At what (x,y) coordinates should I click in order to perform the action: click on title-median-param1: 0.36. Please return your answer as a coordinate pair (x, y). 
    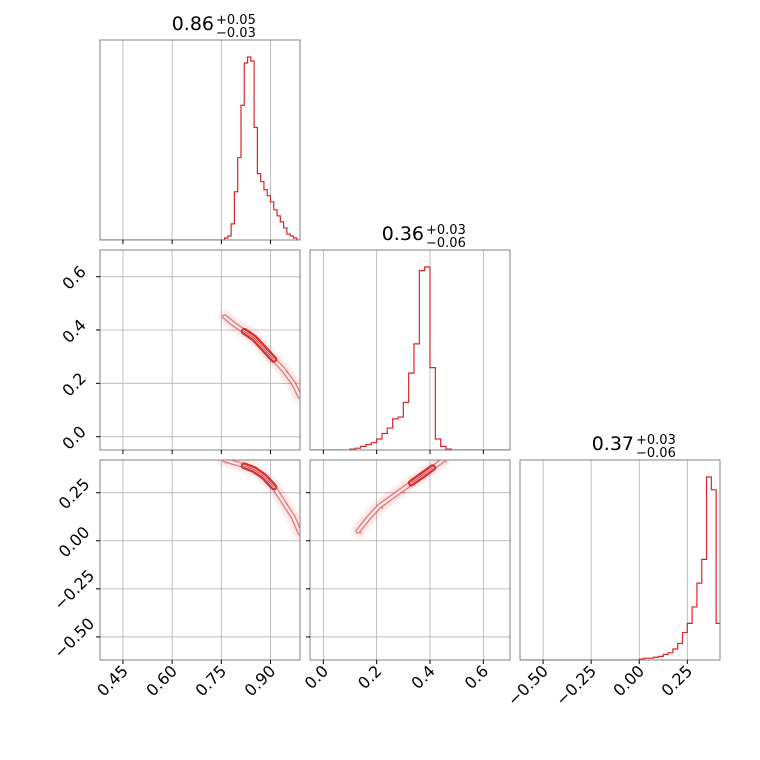
    Looking at the image, I should click on (403, 234).